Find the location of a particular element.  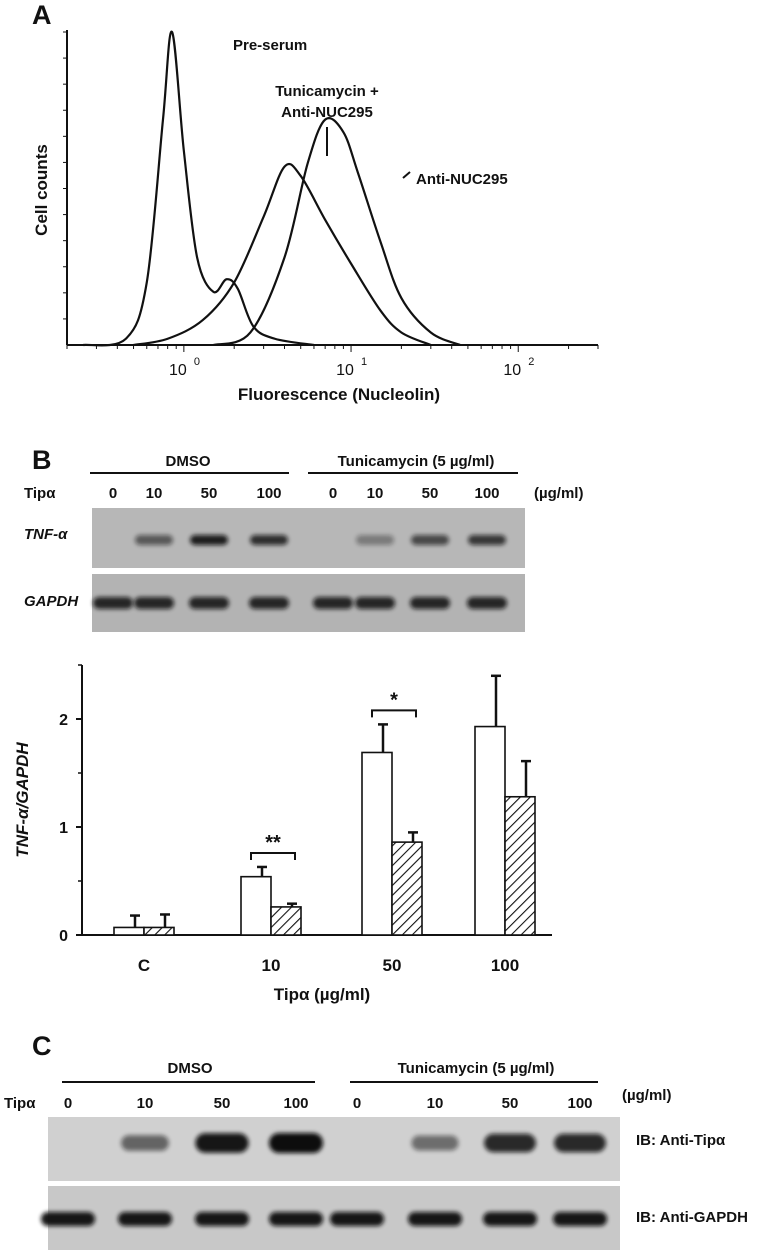

gel-b-tnf-bands is located at coordinates (320, 540).